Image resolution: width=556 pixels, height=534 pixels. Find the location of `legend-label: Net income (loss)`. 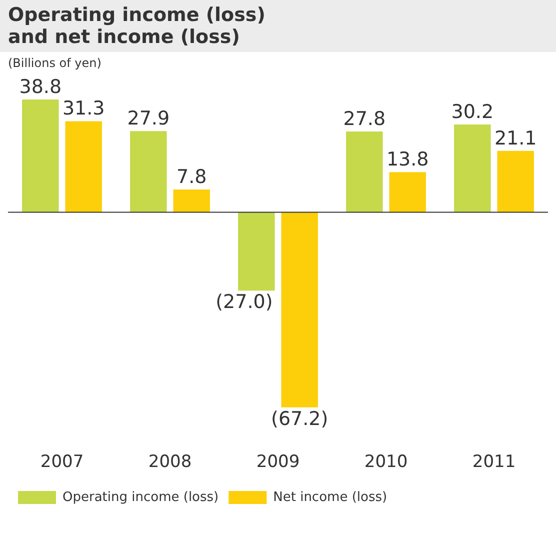

legend-label: Net income (loss) is located at coordinates (330, 497).